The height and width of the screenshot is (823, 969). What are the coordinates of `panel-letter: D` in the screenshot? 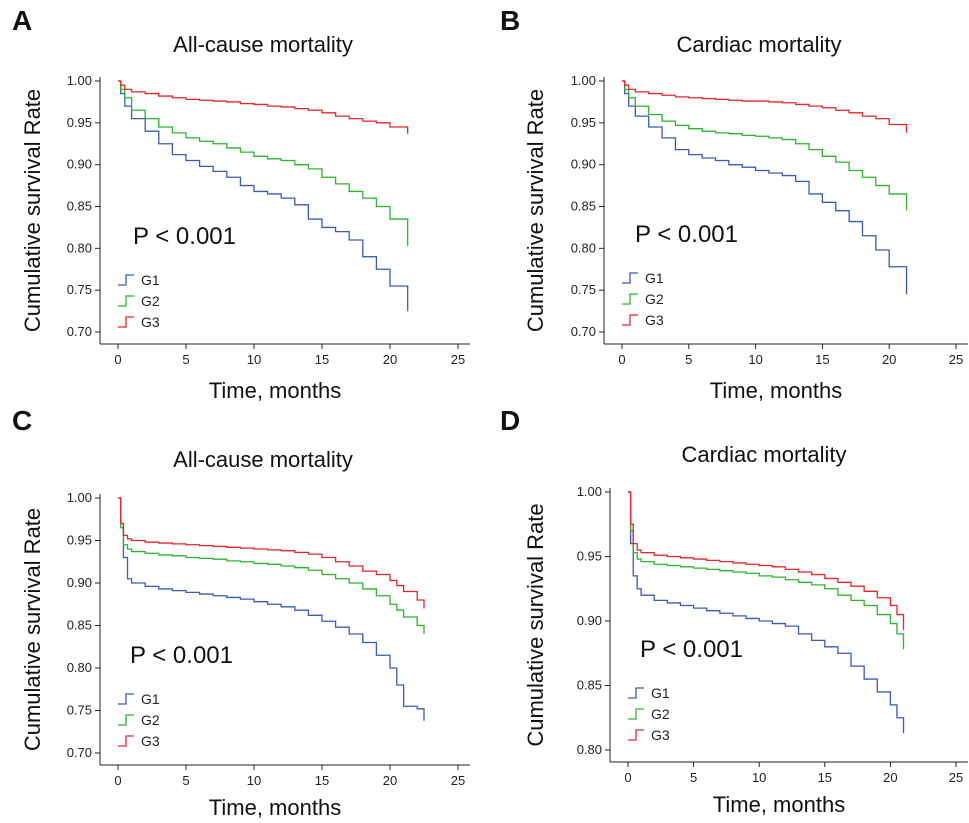 It's located at (510, 420).